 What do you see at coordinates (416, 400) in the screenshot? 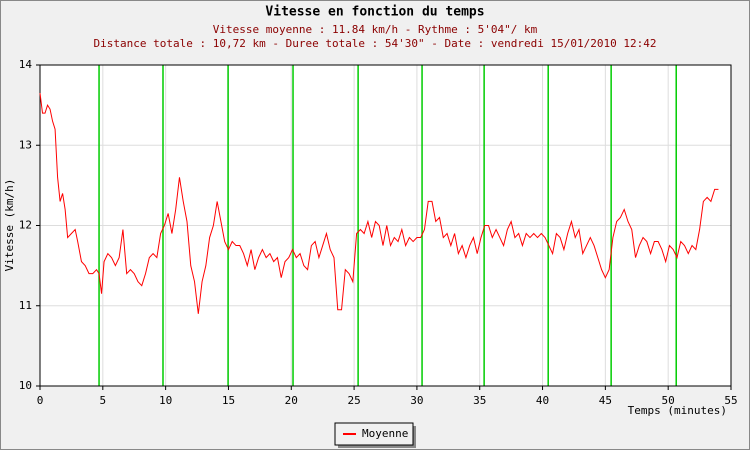
I see `x-tick-label: 30` at bounding box center [416, 400].